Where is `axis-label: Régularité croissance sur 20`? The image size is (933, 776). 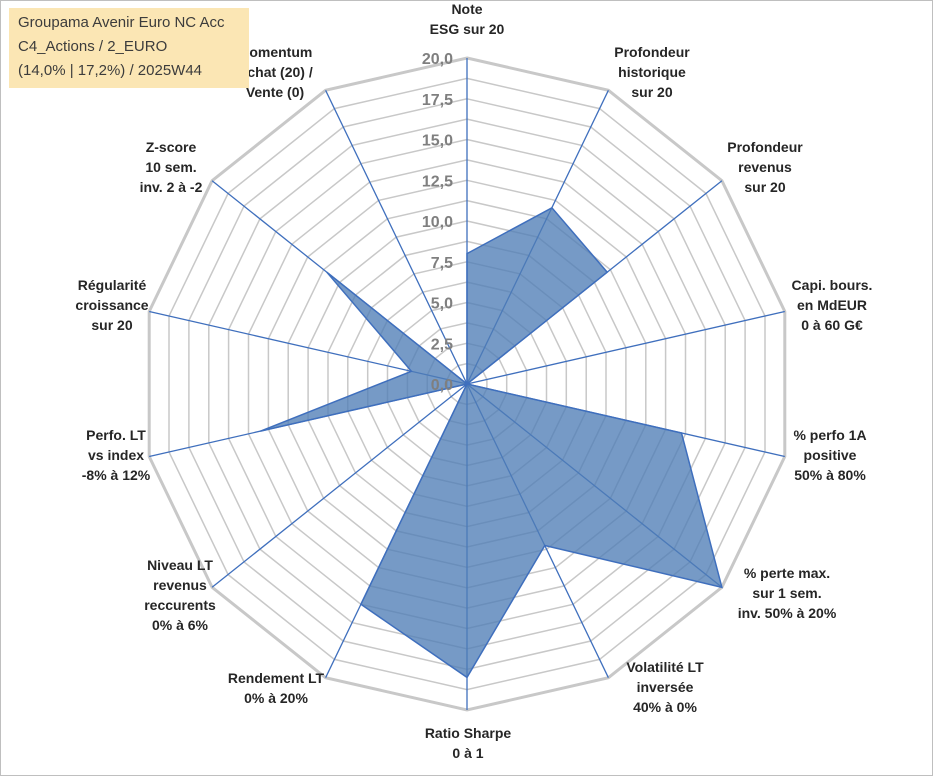 axis-label: Régularité croissance sur 20 is located at coordinates (111, 305).